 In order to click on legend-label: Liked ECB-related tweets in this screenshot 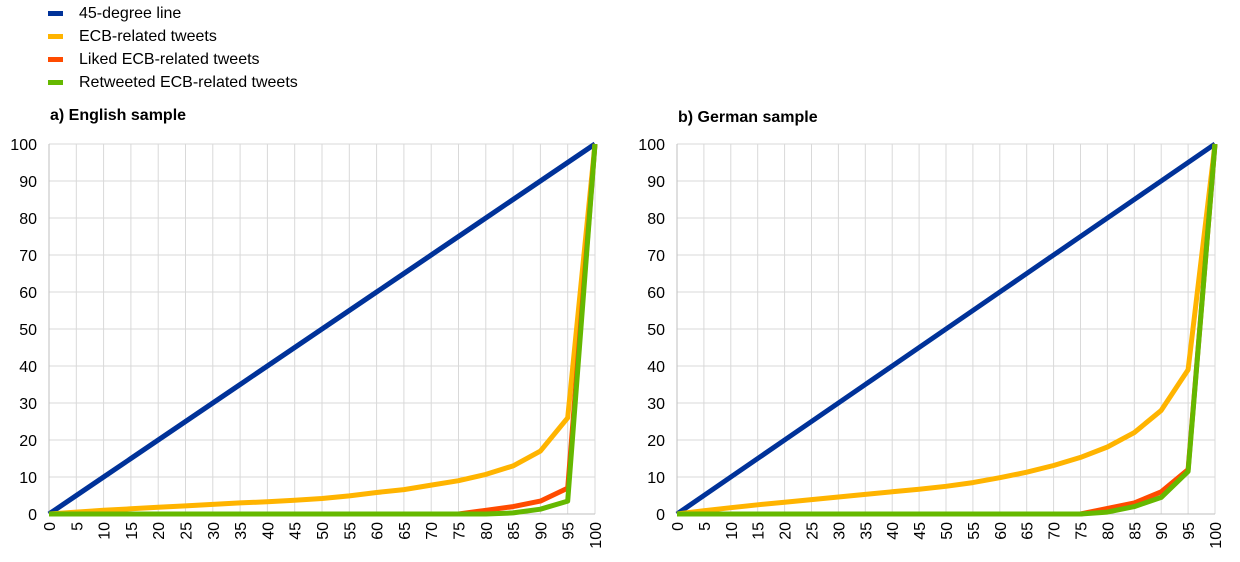, I will do `click(169, 59)`.